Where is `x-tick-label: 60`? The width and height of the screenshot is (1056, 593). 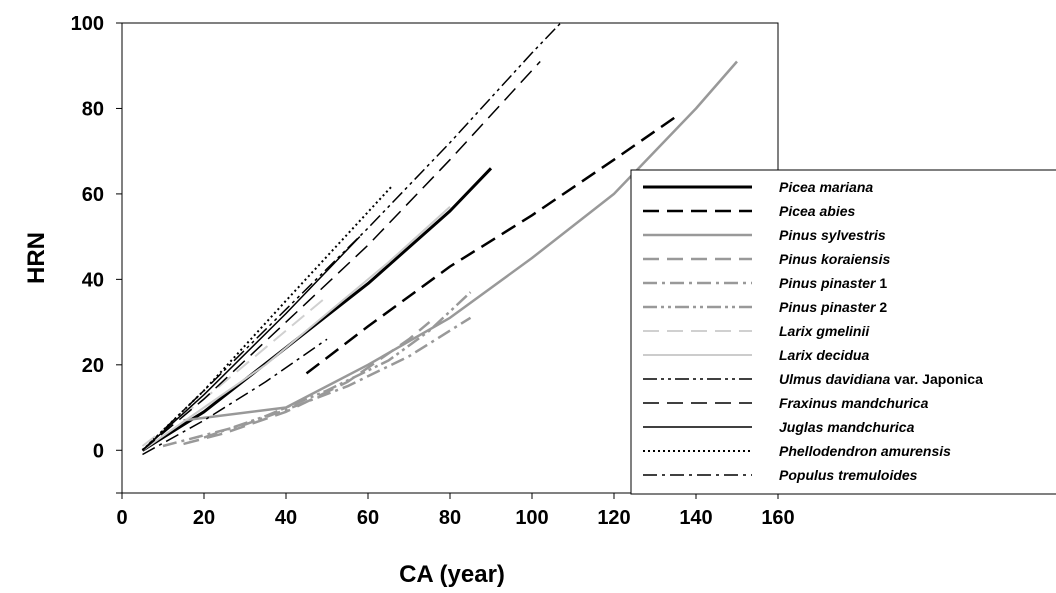
x-tick-label: 60 is located at coordinates (368, 518).